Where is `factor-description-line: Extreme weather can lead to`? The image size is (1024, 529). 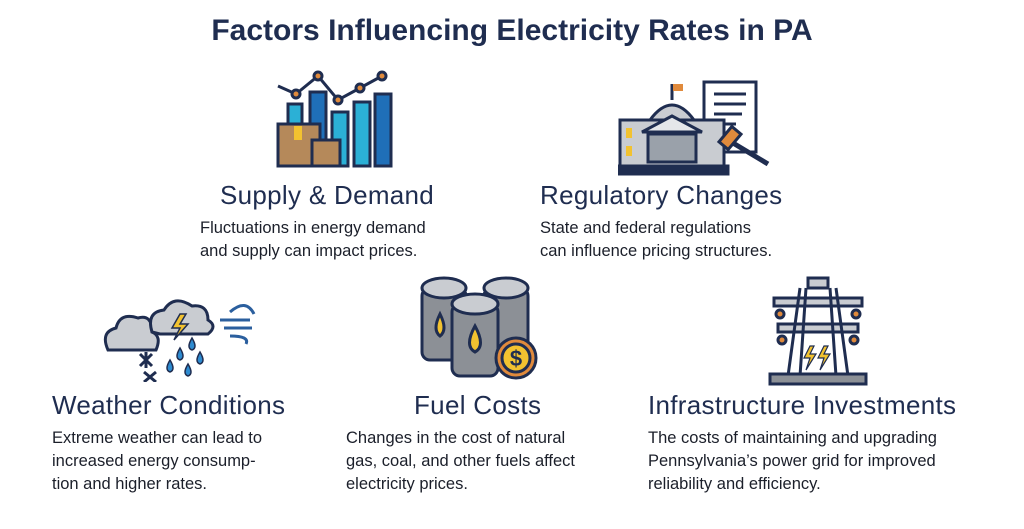 factor-description-line: Extreme weather can lead to is located at coordinates (157, 438).